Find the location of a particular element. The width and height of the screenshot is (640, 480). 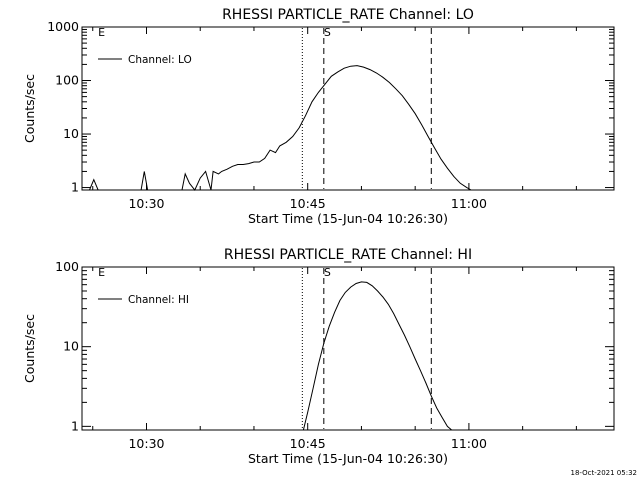

chart-title: RHESSI PARTICLE_RATE Channel: HI is located at coordinates (348, 255).